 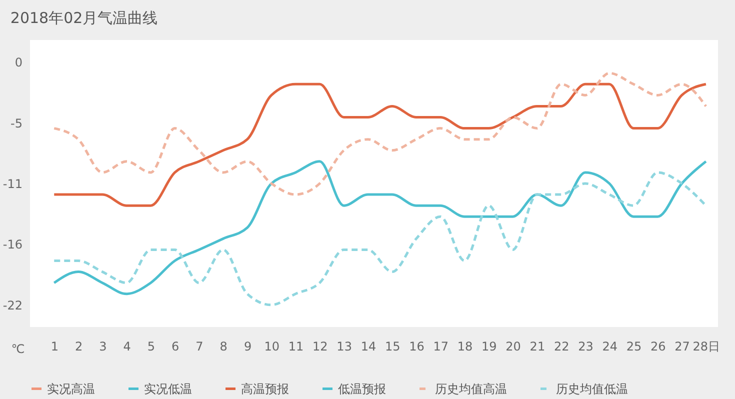 I want to click on legend-label: 低温预报, so click(x=362, y=389).